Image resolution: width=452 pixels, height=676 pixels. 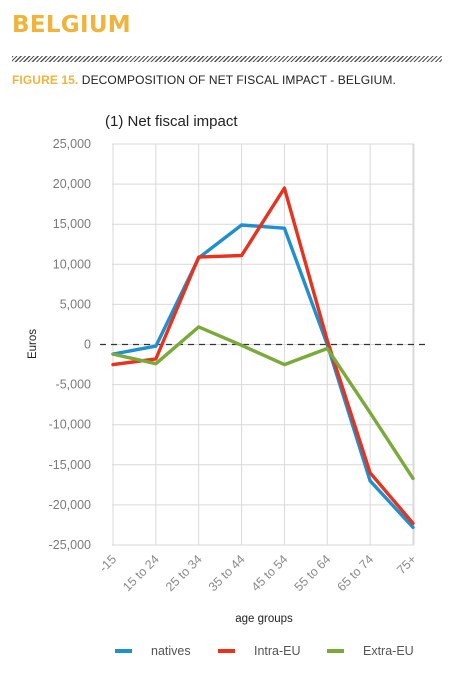 What do you see at coordinates (270, 573) in the screenshot?
I see `x-tick-label: 45 to 54` at bounding box center [270, 573].